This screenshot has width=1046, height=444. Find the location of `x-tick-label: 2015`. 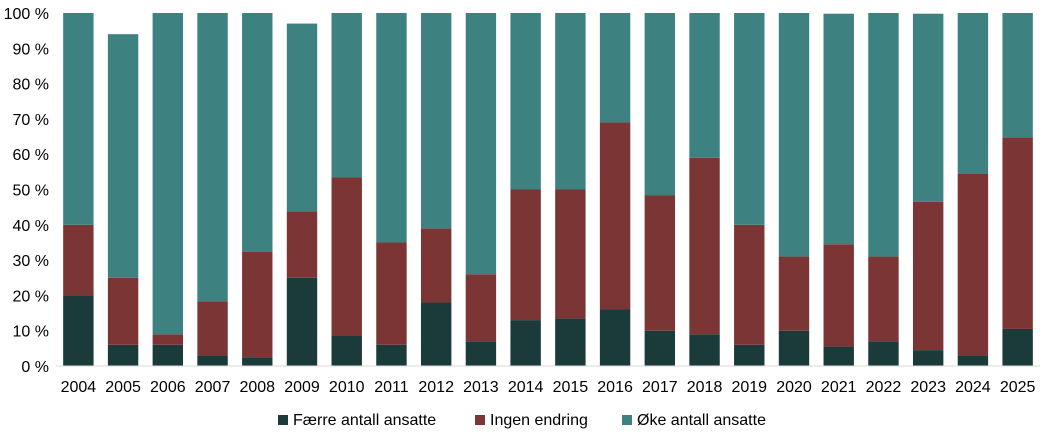

x-tick-label: 2015 is located at coordinates (571, 387).